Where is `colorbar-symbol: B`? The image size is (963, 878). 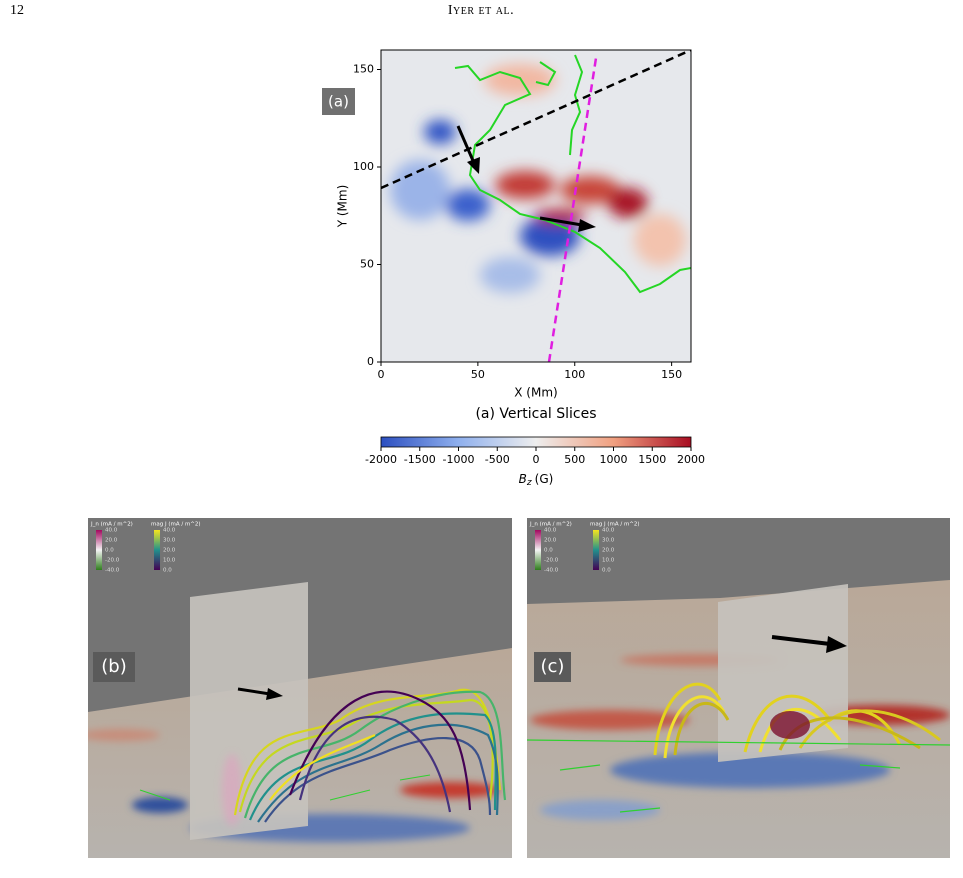 colorbar-symbol: B is located at coordinates (523, 479).